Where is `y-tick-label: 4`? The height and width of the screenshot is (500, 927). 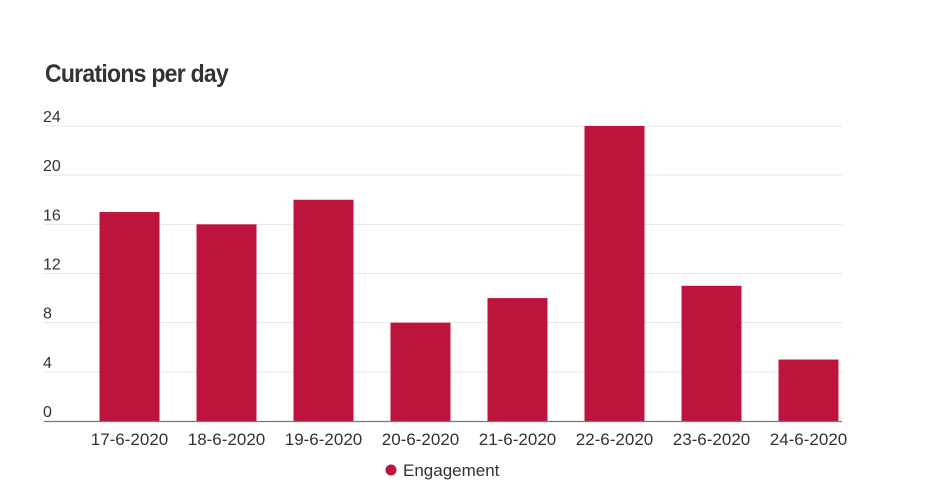
y-tick-label: 4 is located at coordinates (47, 363).